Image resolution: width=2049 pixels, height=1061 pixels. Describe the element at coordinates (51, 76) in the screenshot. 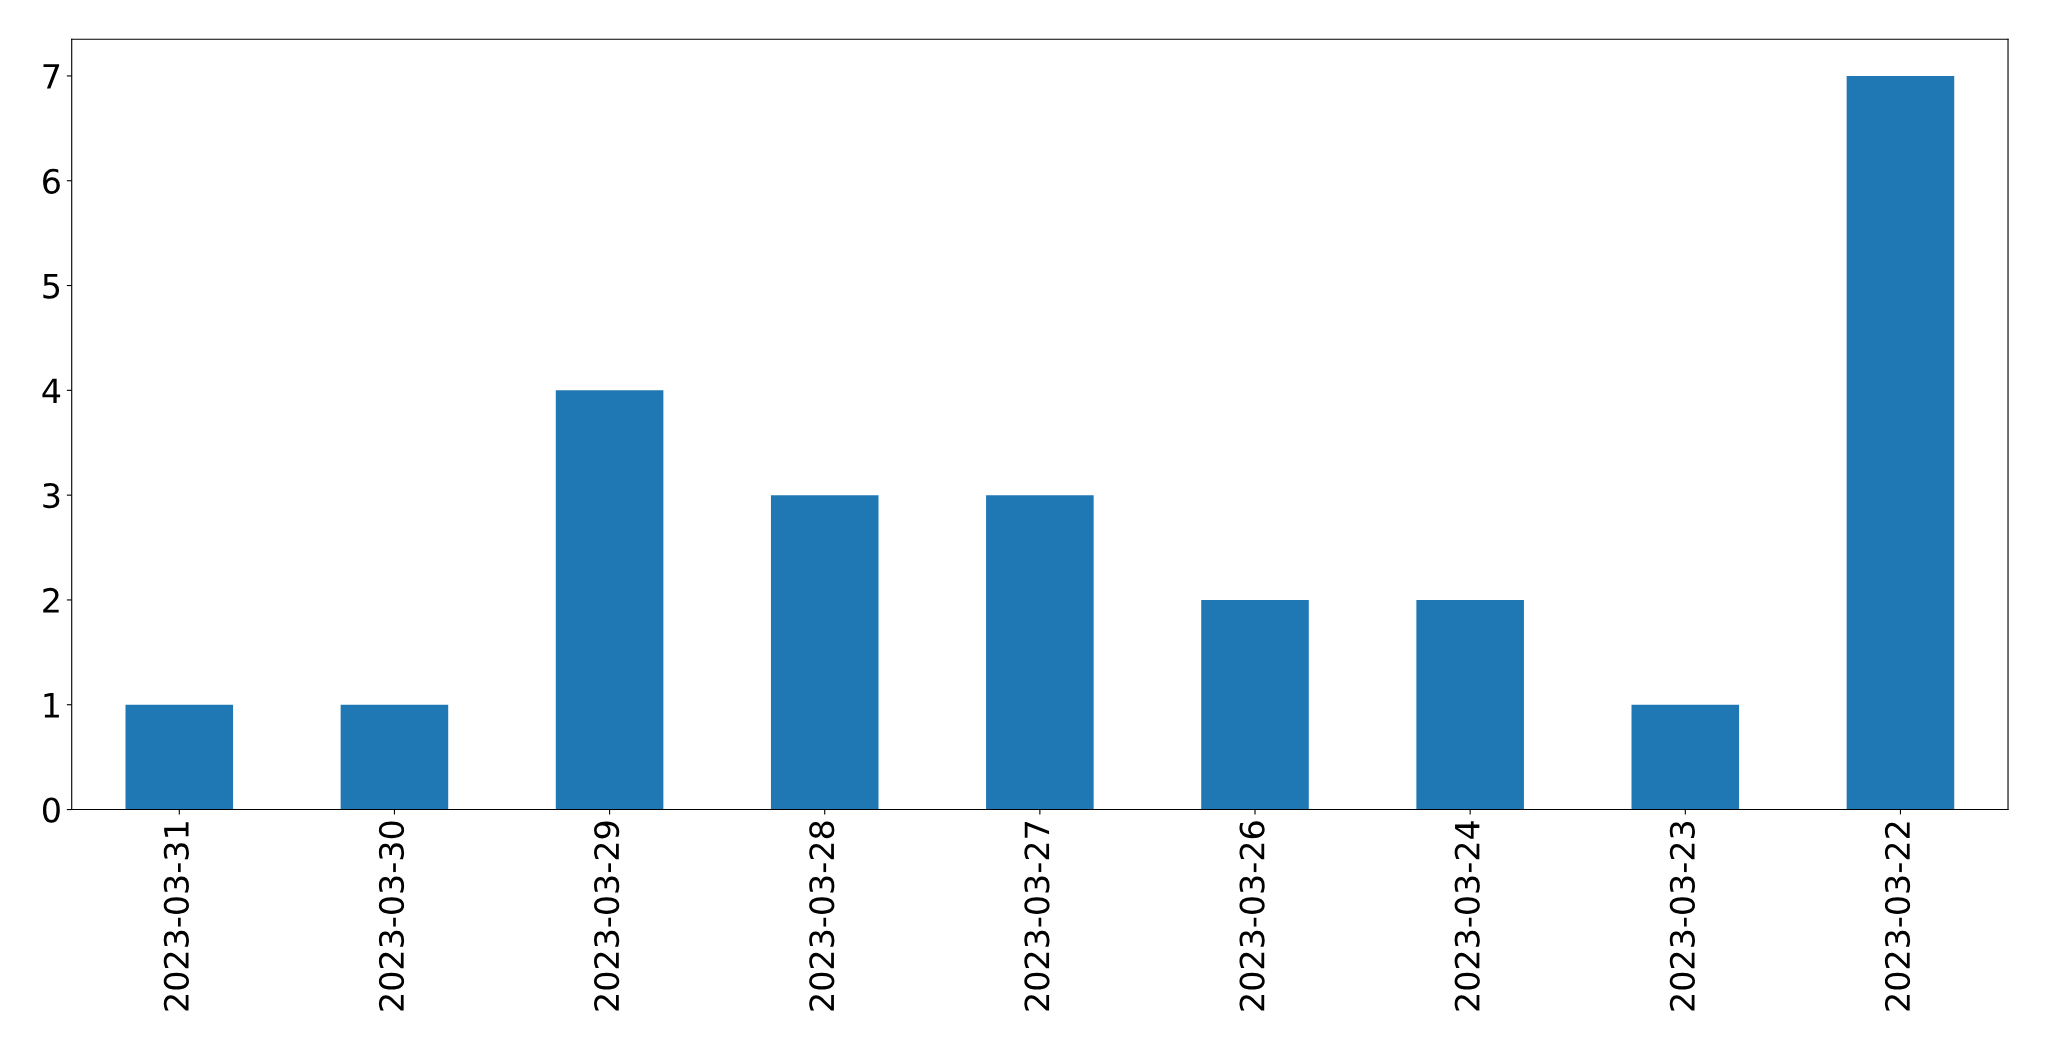

I see `y-tick-label: 7` at that location.